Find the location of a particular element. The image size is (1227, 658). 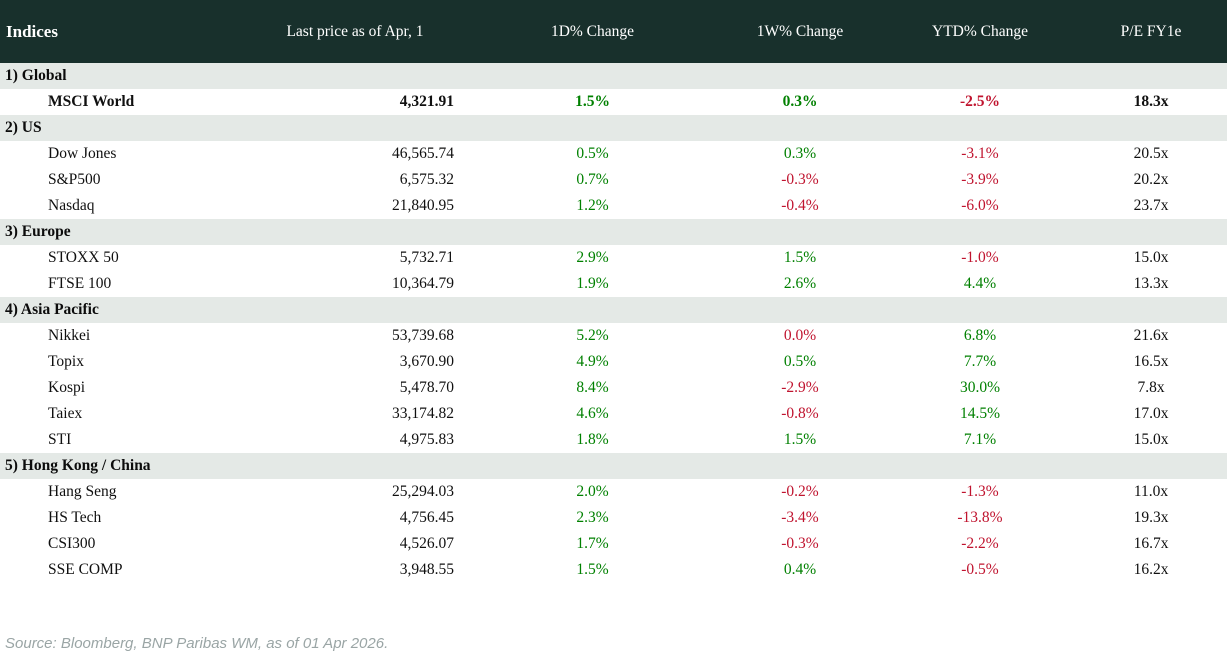

section-row: 3) Europe is located at coordinates (613, 232).